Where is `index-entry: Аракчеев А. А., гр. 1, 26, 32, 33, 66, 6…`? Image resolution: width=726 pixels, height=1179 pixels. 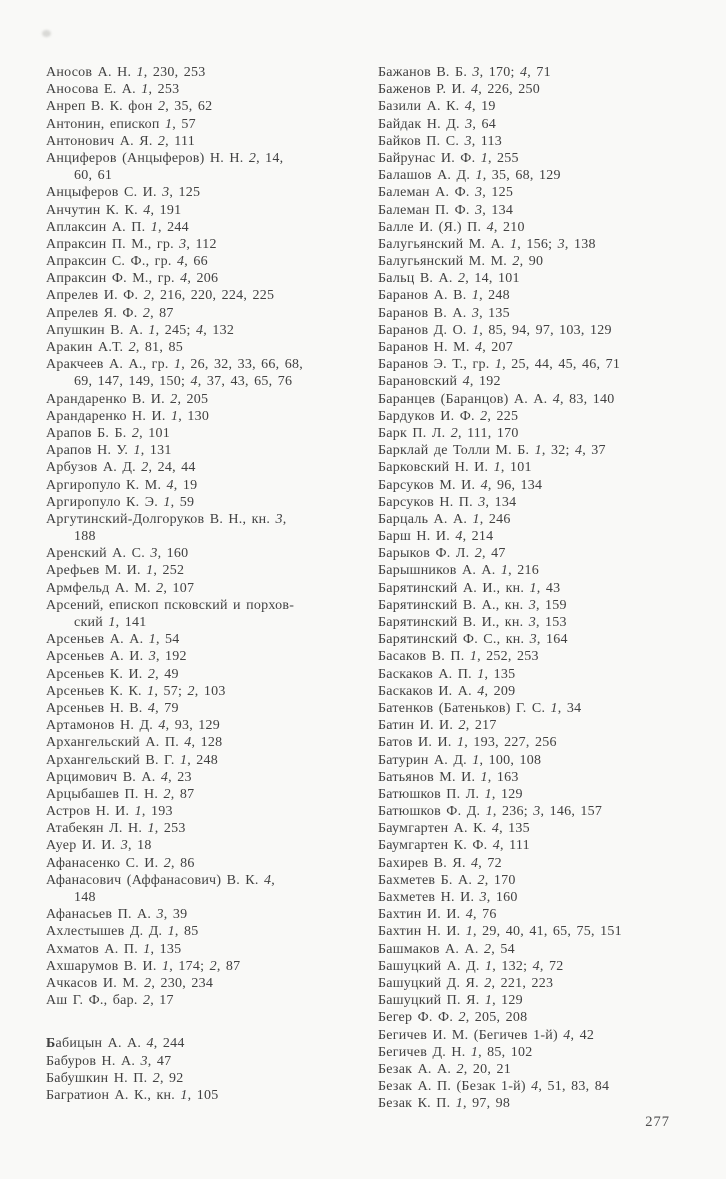 index-entry: Аракчеев А. А., гр. 1, 26, 32, 33, 66, 6… is located at coordinates (175, 365).